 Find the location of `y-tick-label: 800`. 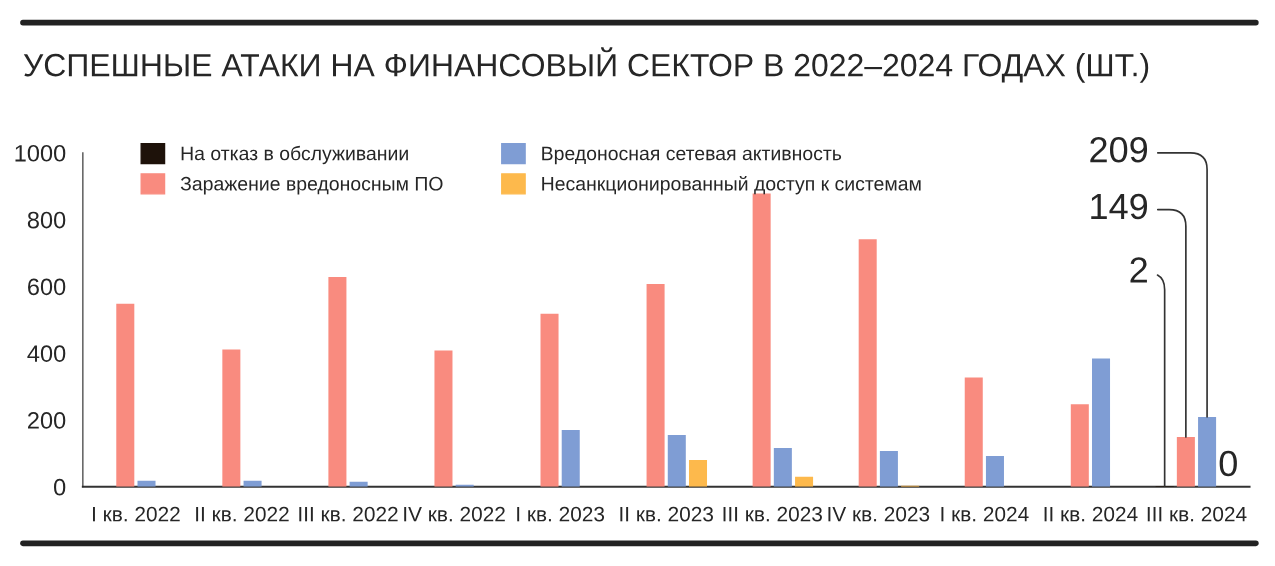

y-tick-label: 800 is located at coordinates (46, 220).